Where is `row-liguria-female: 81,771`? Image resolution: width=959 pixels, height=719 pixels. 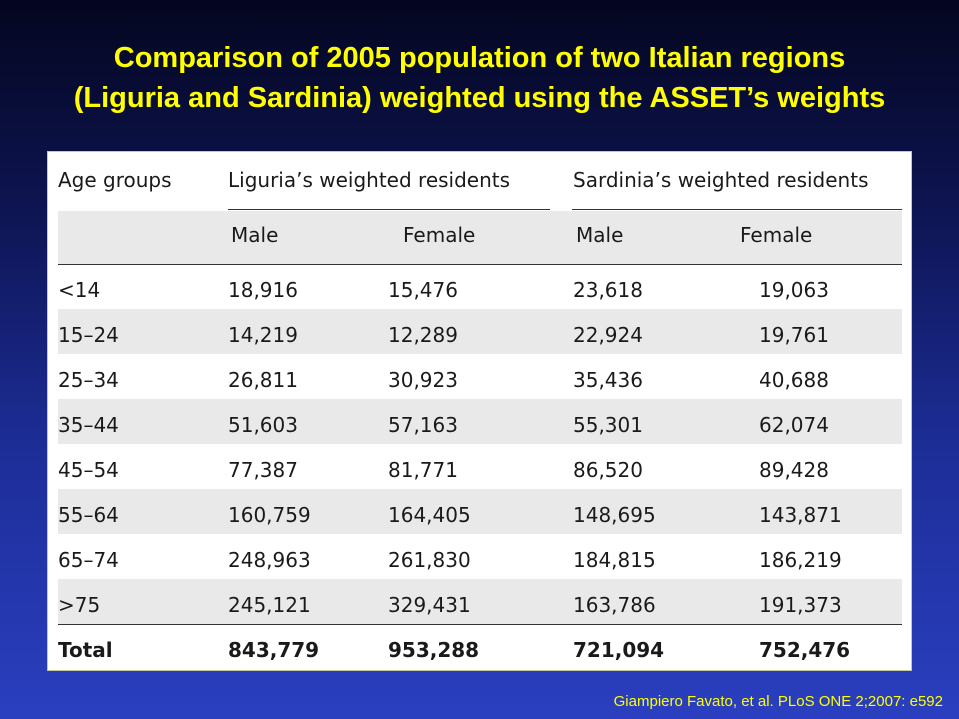 row-liguria-female: 81,771 is located at coordinates (423, 470).